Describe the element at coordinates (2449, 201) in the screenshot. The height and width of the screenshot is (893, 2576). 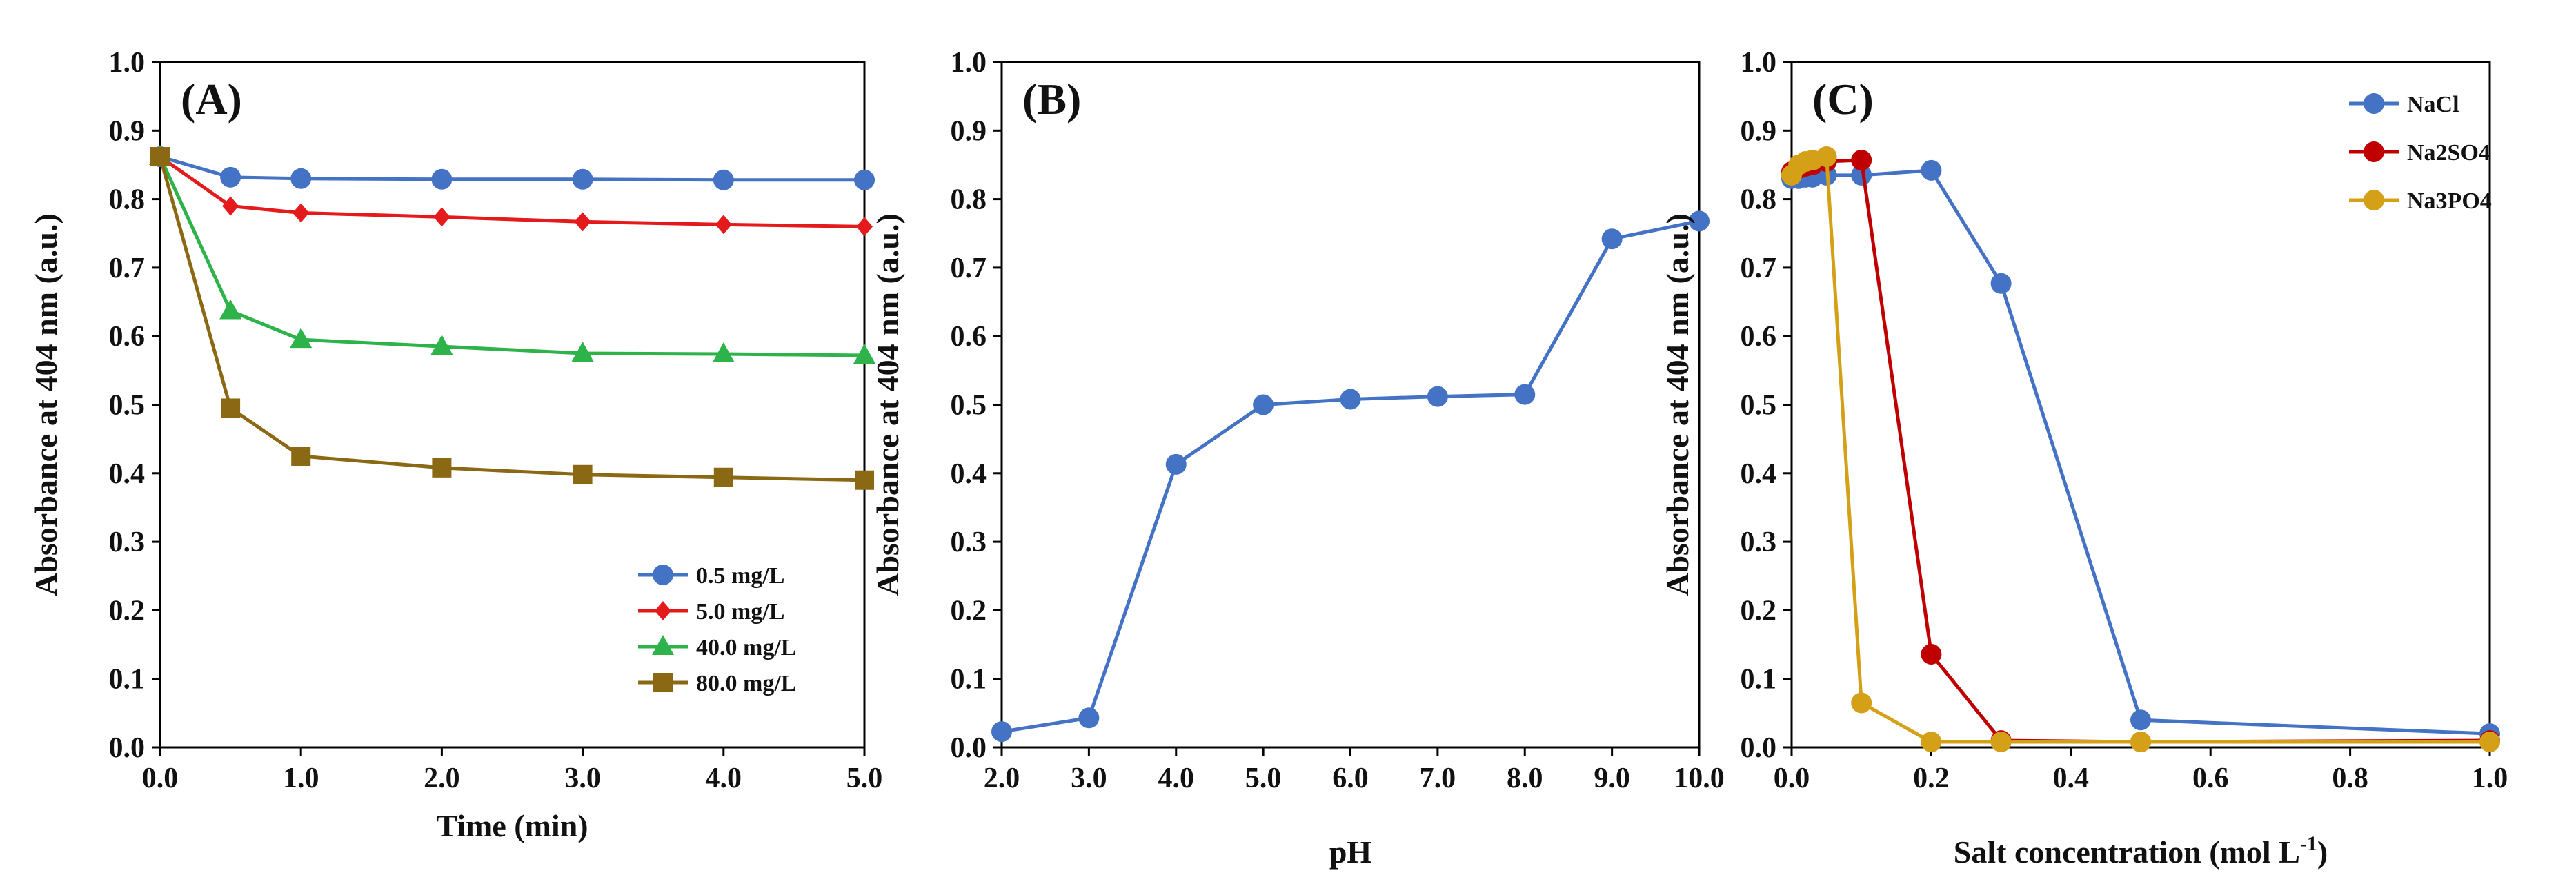
I see `legend-label-C-2: Na3PO4` at that location.